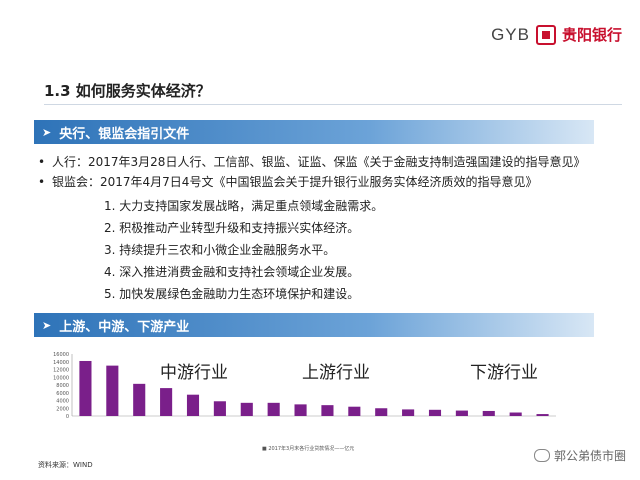 The height and width of the screenshot is (480, 640). I want to click on y-tick-label: 8000, so click(62, 386).